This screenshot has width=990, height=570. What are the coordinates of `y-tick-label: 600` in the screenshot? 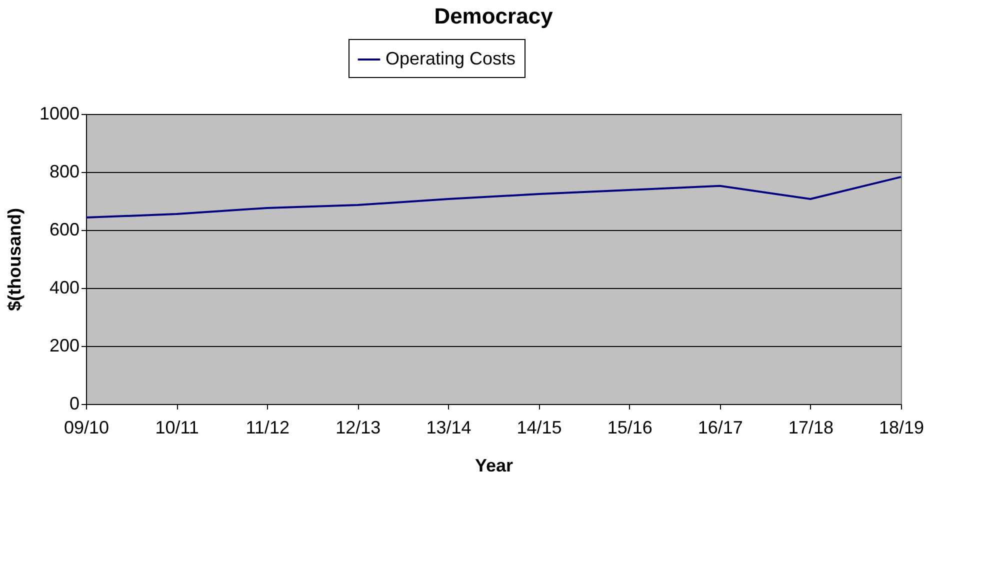 It's located at (64, 230).